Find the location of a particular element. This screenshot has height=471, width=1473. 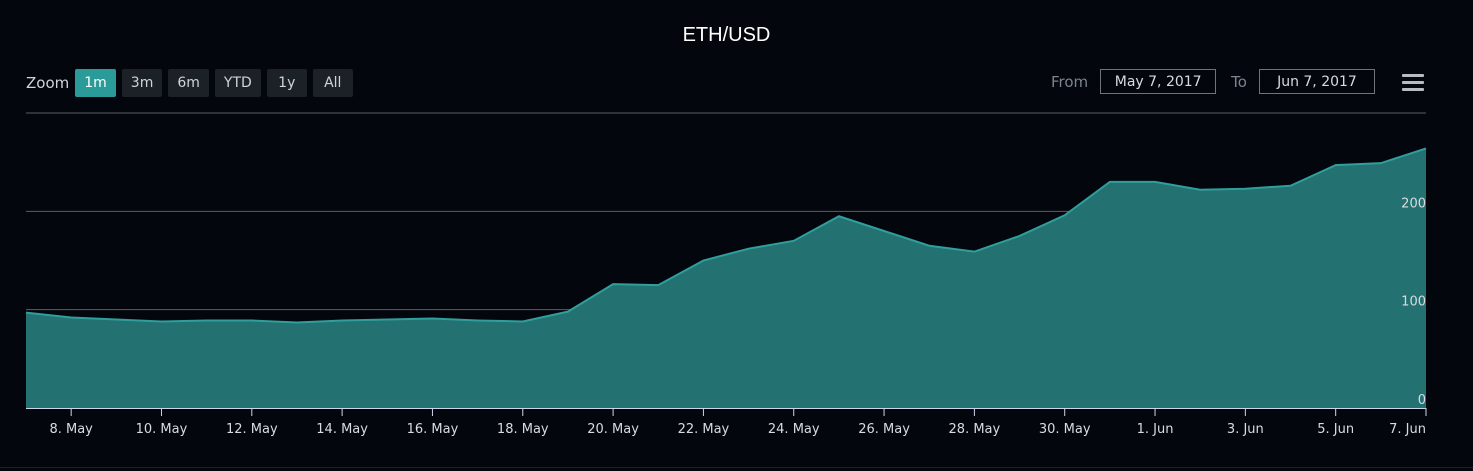

from-label: From is located at coordinates (1070, 81).